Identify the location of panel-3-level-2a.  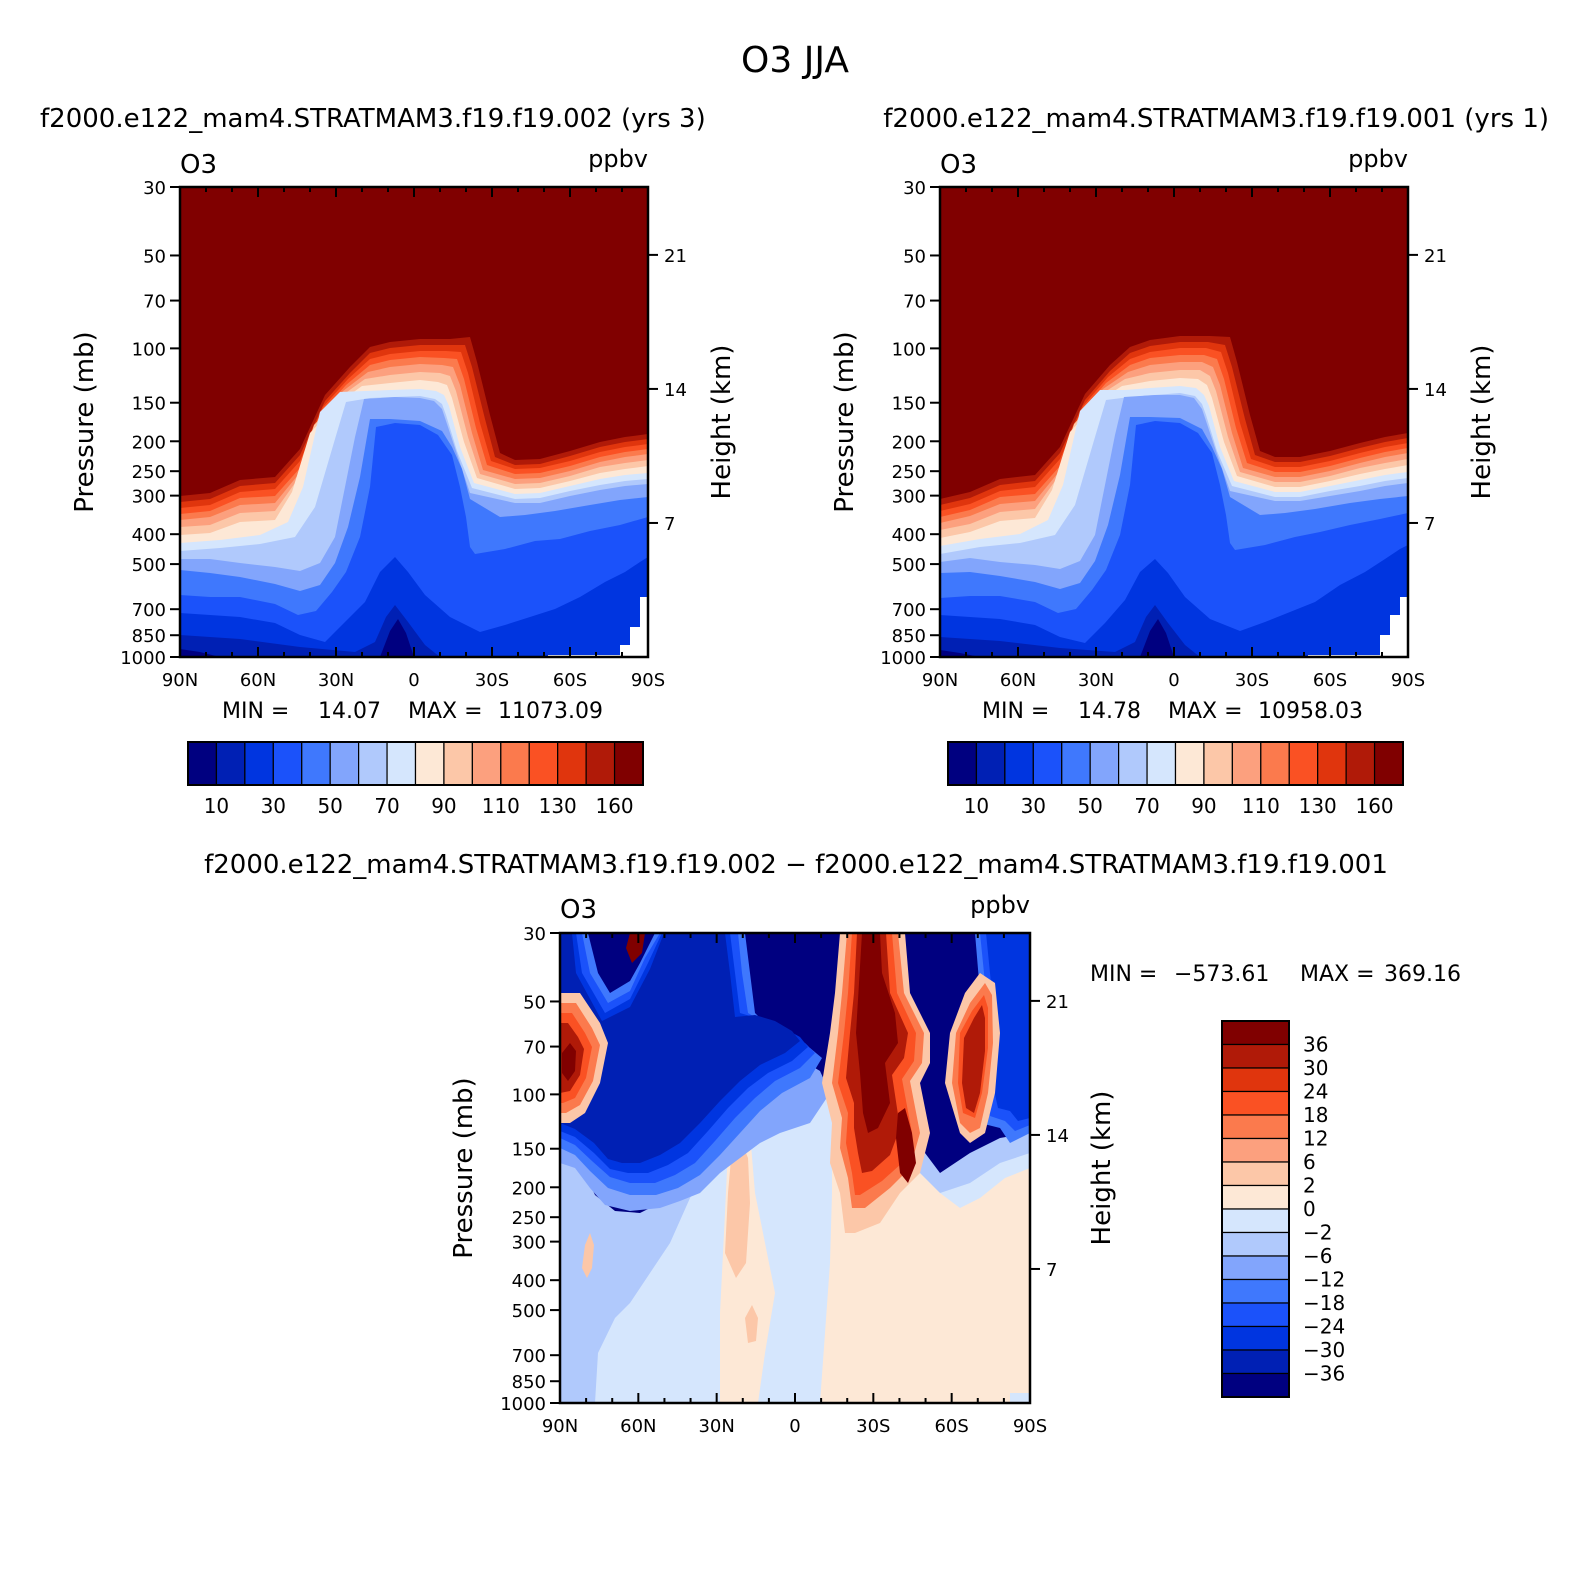
(670, 1240).